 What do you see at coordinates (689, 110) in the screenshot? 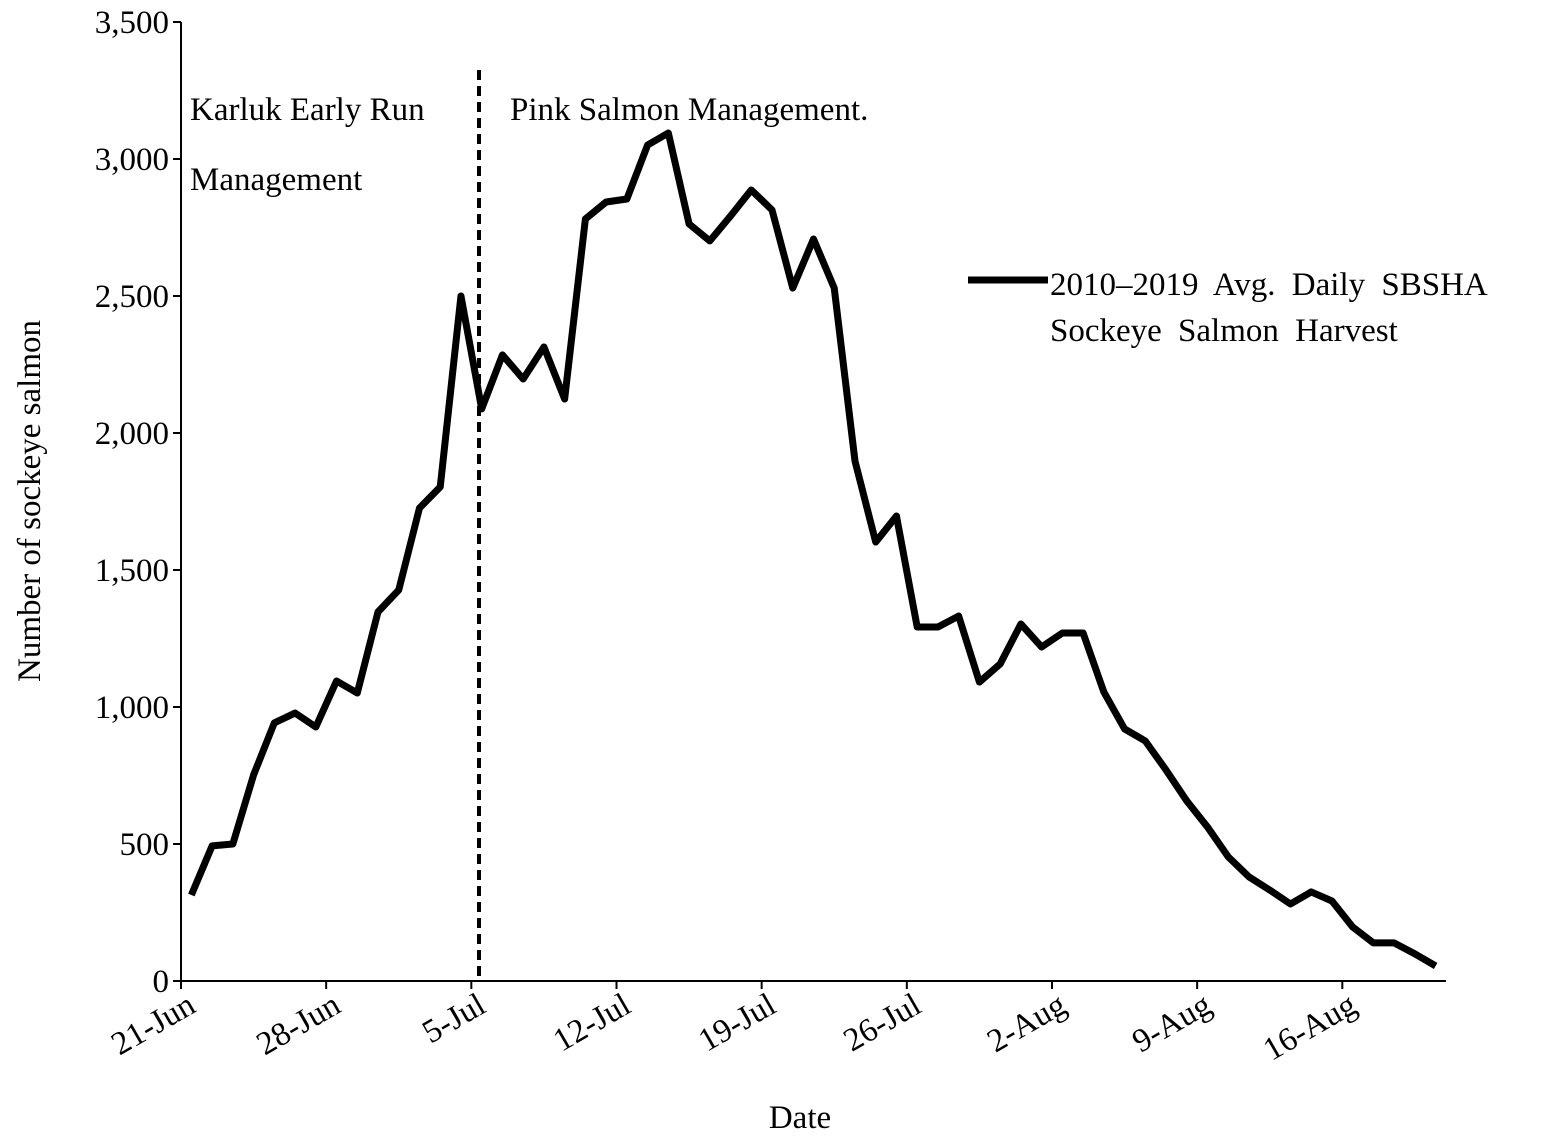
I see `annotation: Pink Salmon Management.` at bounding box center [689, 110].